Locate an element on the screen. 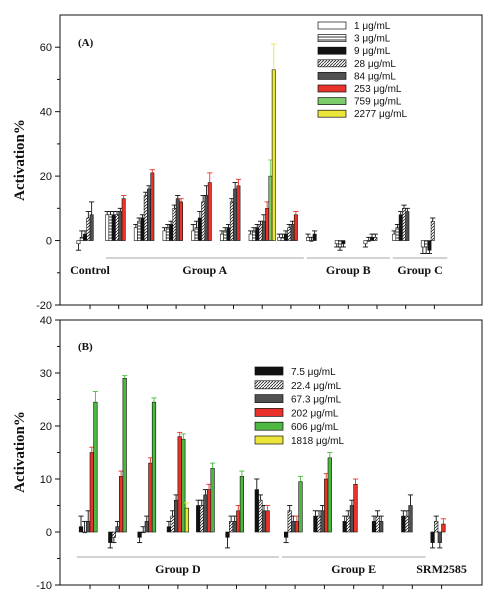 This screenshot has height=600, width=495. panel-b-label: (B) is located at coordinates (85, 347).